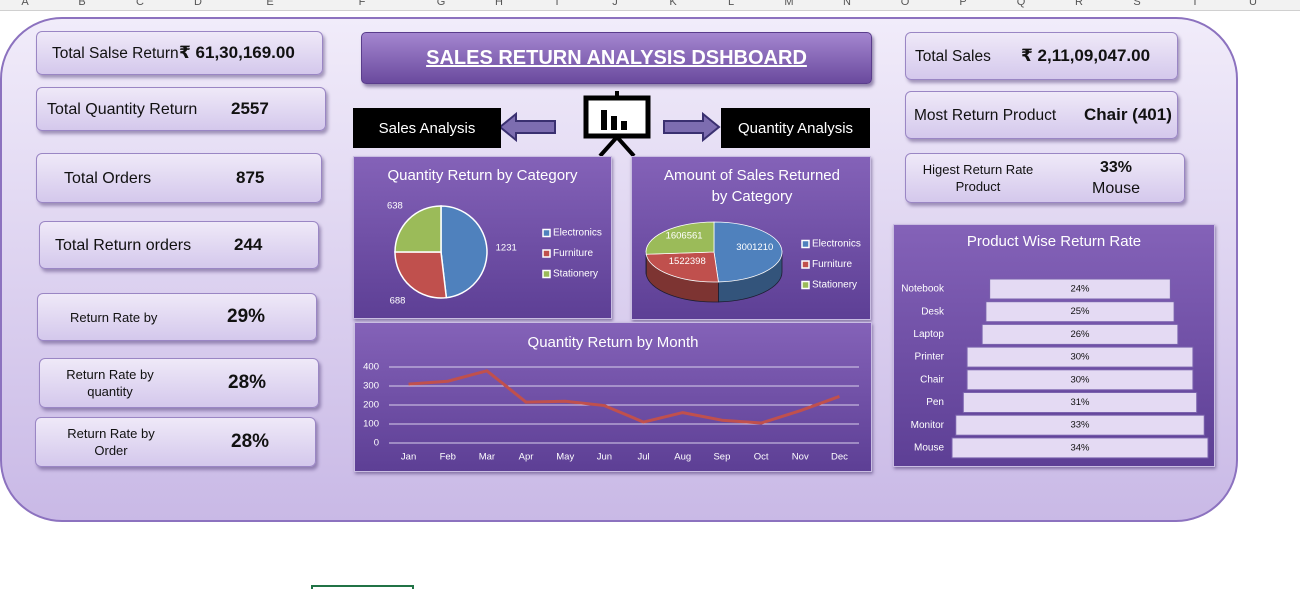 The image size is (1300, 589). What do you see at coordinates (246, 316) in the screenshot?
I see `kpi-value: 29%` at bounding box center [246, 316].